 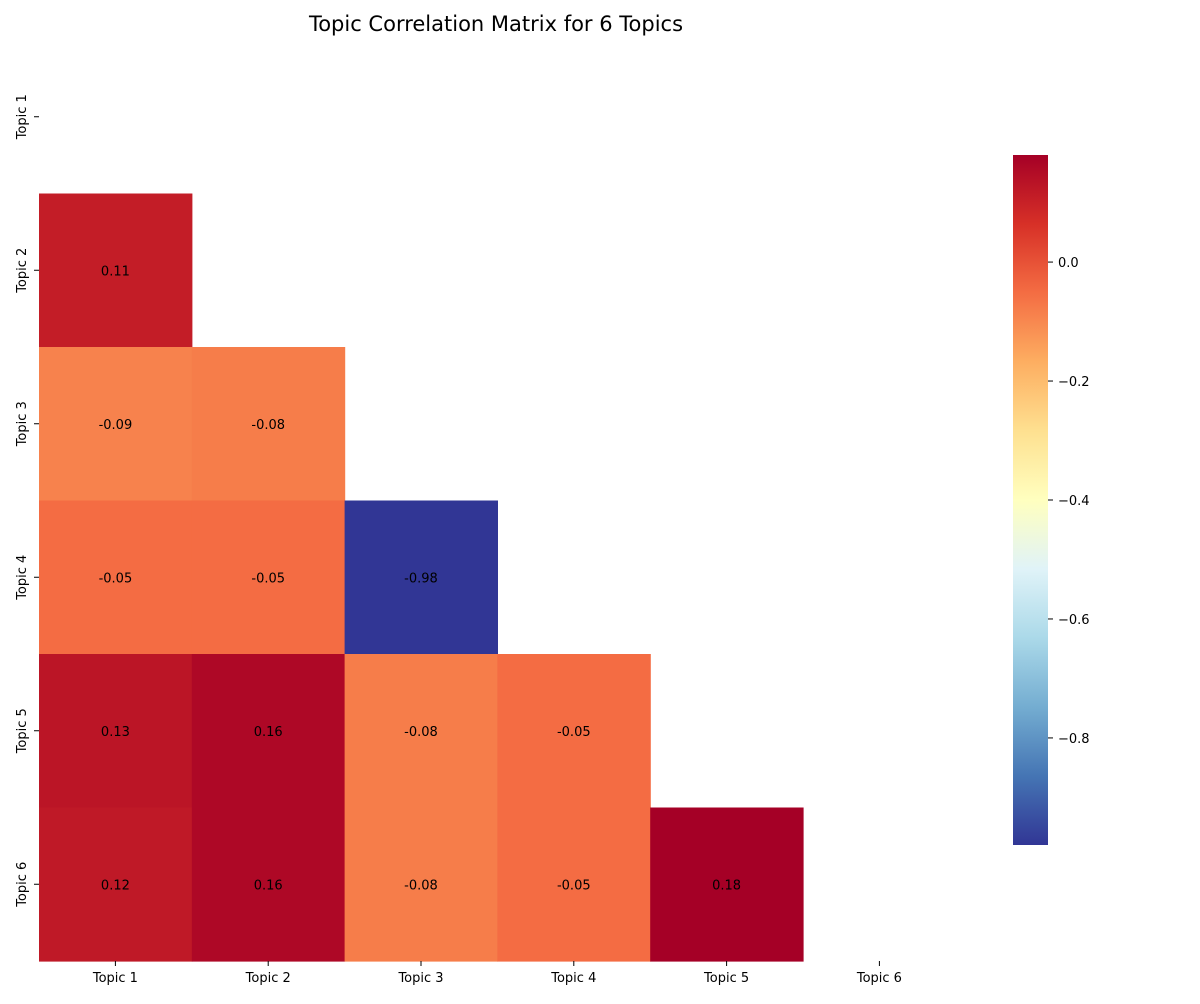 What do you see at coordinates (22, 424) in the screenshot?
I see `y-tick-label: Topic 3` at bounding box center [22, 424].